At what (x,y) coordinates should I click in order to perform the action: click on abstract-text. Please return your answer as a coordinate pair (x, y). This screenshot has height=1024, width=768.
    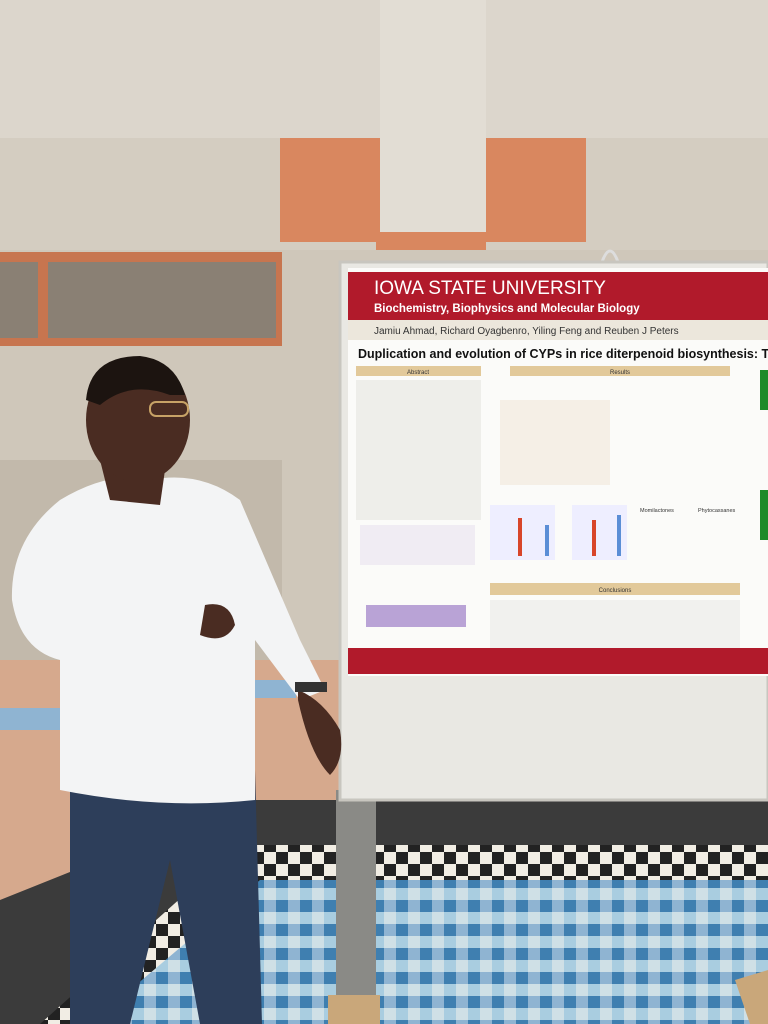
    Looking at the image, I should click on (418, 450).